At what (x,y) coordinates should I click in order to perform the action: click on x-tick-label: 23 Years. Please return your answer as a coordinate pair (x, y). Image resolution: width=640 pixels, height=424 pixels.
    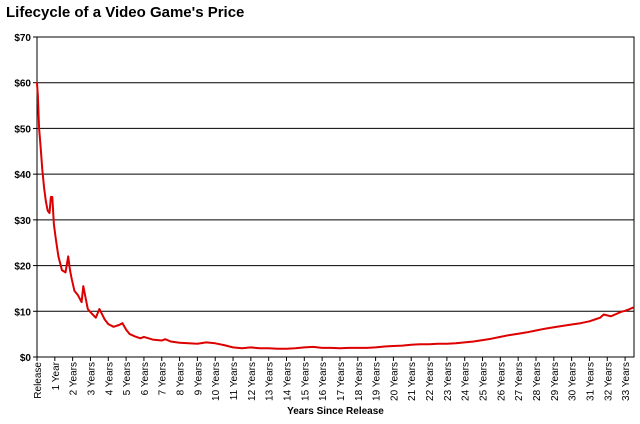
    Looking at the image, I should click on (448, 381).